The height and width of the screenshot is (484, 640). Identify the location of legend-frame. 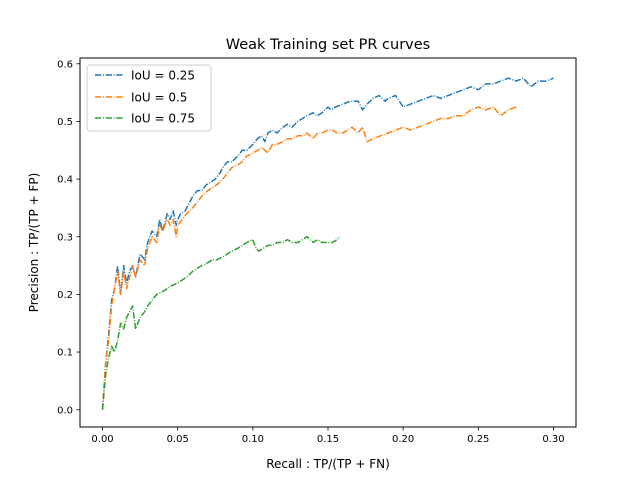
(149, 98).